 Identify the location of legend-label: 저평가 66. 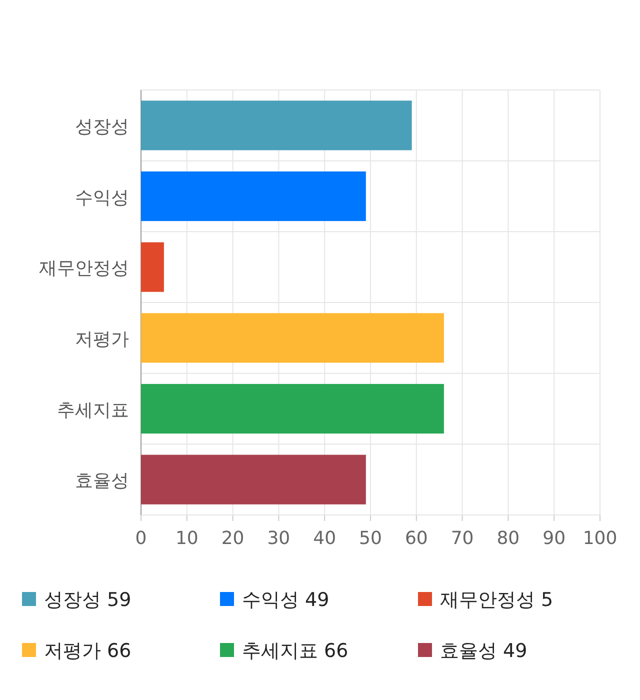
(88, 651).